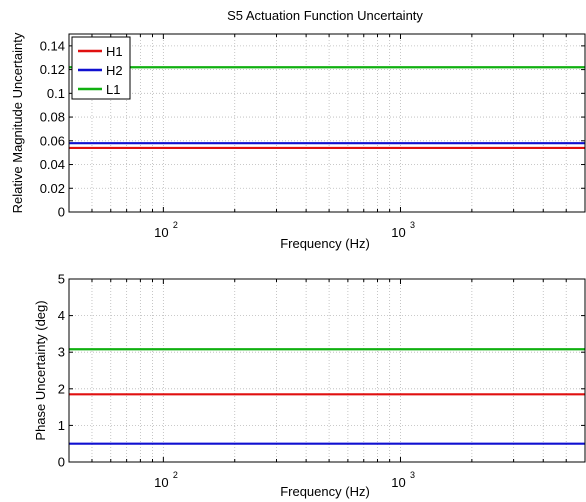 The width and height of the screenshot is (586, 502). I want to click on phase-ytick-label: 3, so click(61, 352).